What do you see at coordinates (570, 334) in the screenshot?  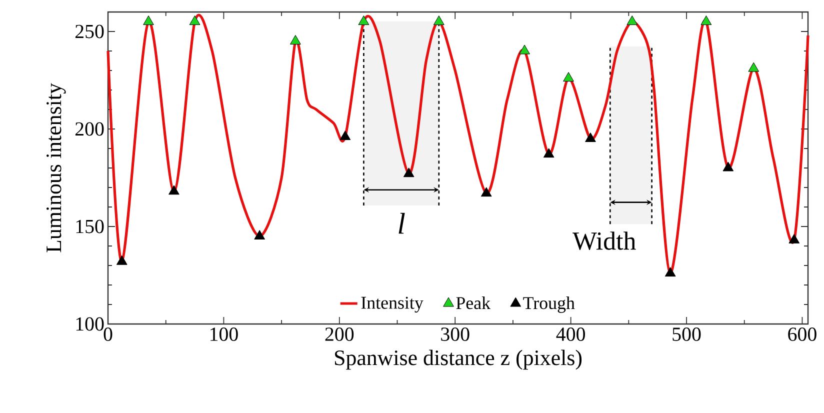 I see `x-tick-label: 400` at bounding box center [570, 334].